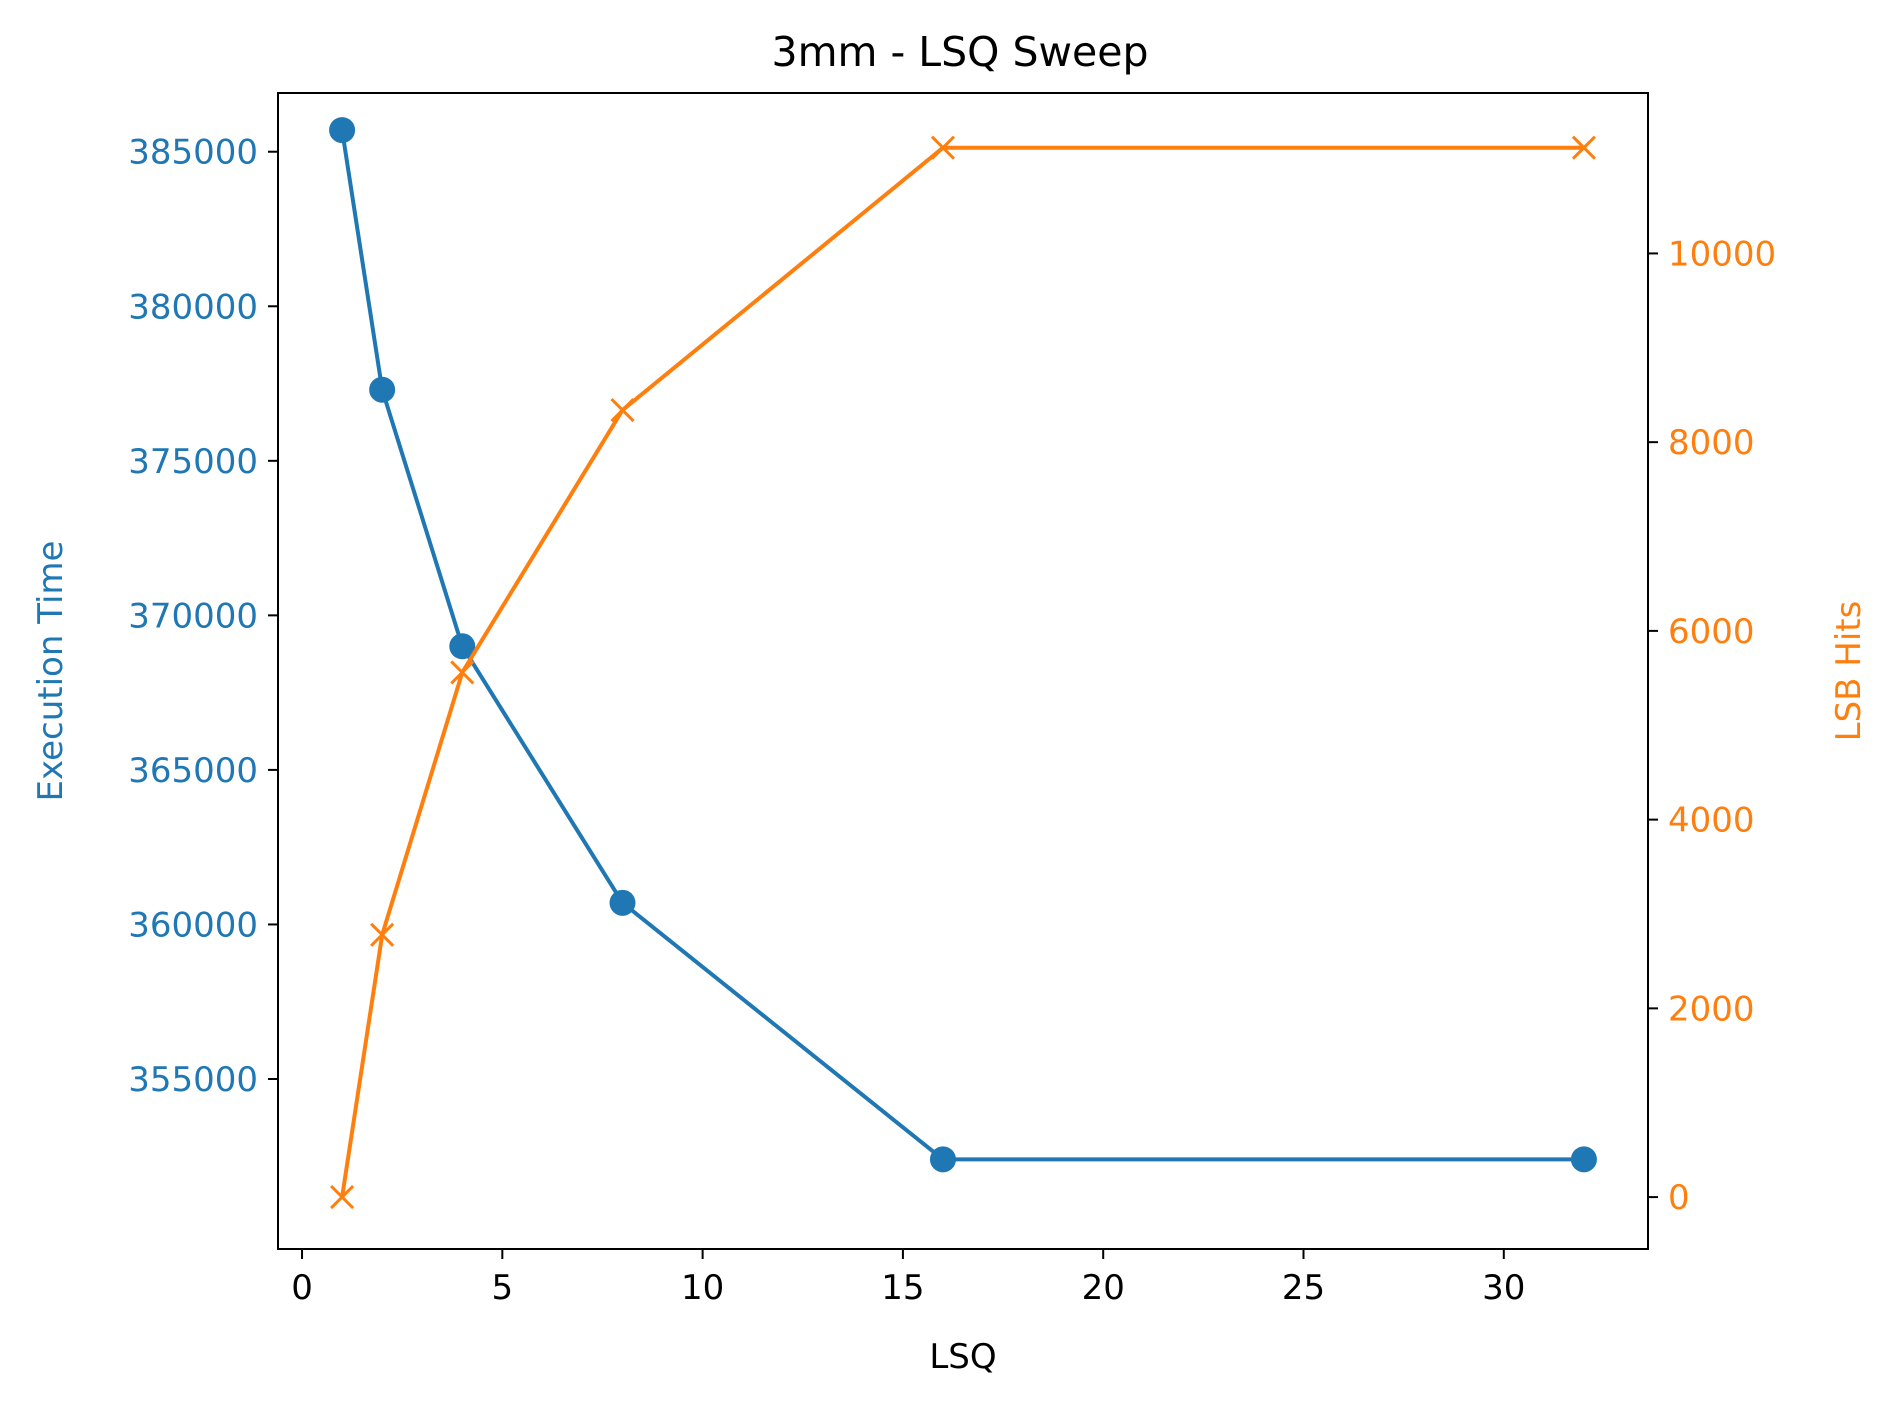  I want to click on y-axis-right-title: LSB Hits, so click(1849, 671).